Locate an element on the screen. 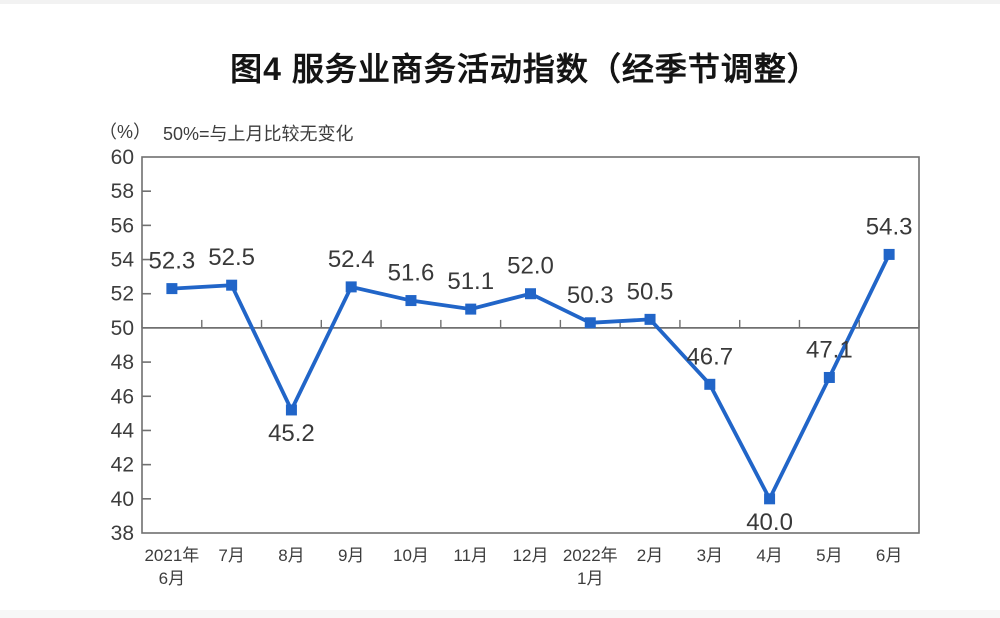 The image size is (1000, 618). x-axis-label: 12月 is located at coordinates (531, 555).